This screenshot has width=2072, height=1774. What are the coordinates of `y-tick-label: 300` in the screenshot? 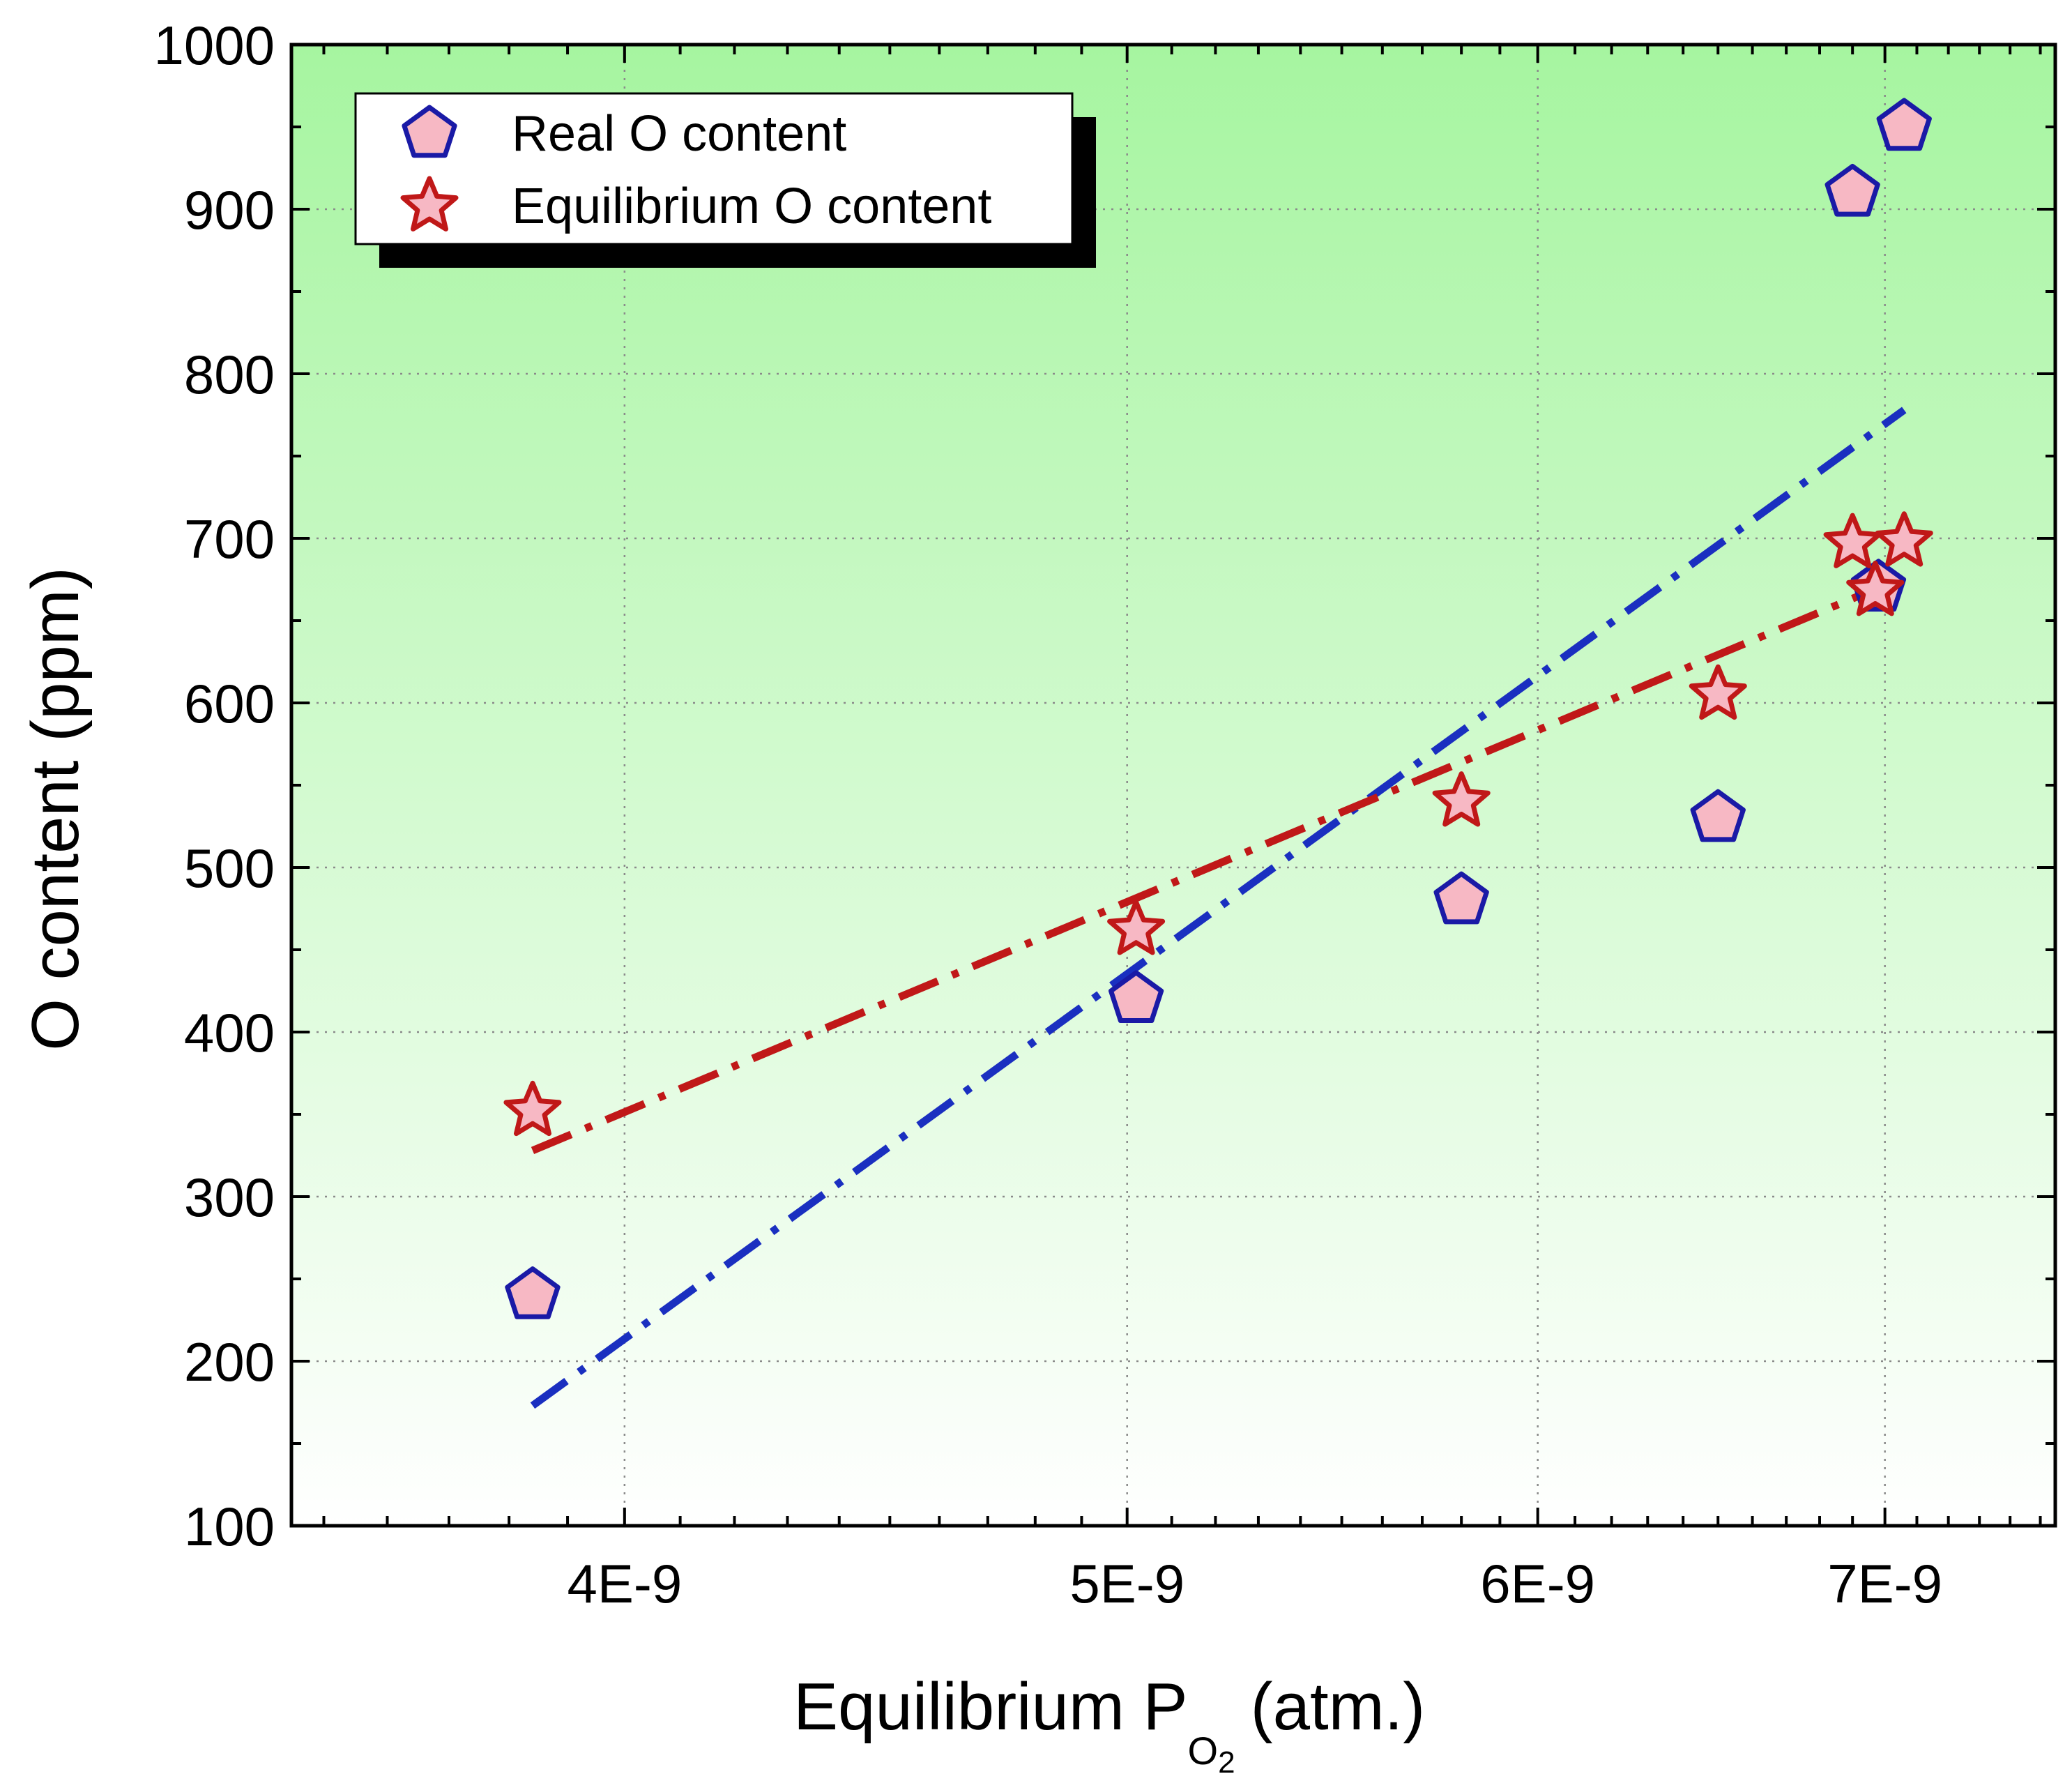 It's located at (229, 1197).